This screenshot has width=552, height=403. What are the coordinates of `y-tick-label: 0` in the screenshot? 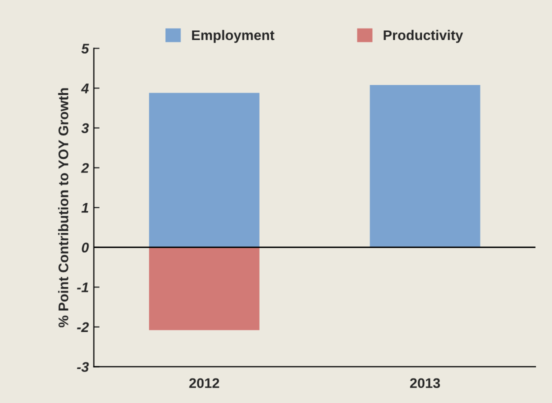 It's located at (85, 247).